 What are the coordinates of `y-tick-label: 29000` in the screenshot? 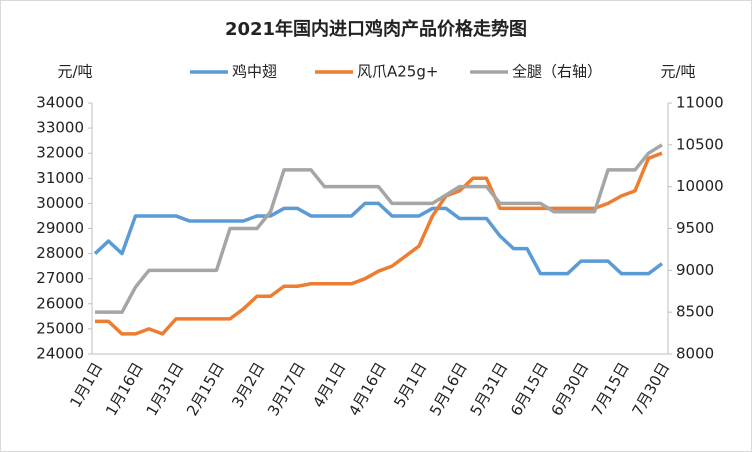 It's located at (60, 228).